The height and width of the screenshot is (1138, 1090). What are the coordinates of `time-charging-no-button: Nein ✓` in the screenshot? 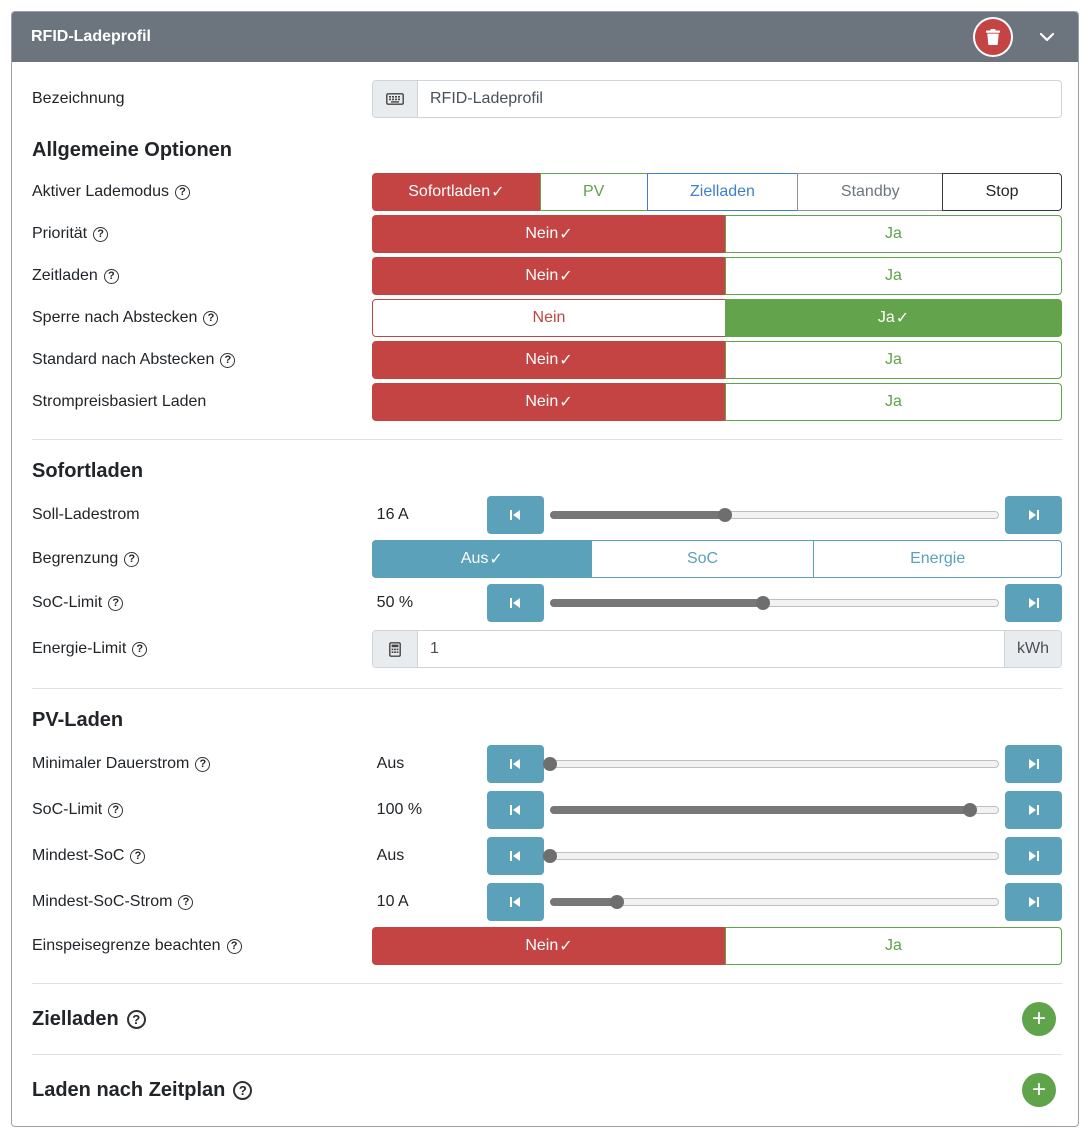 It's located at (549, 276).